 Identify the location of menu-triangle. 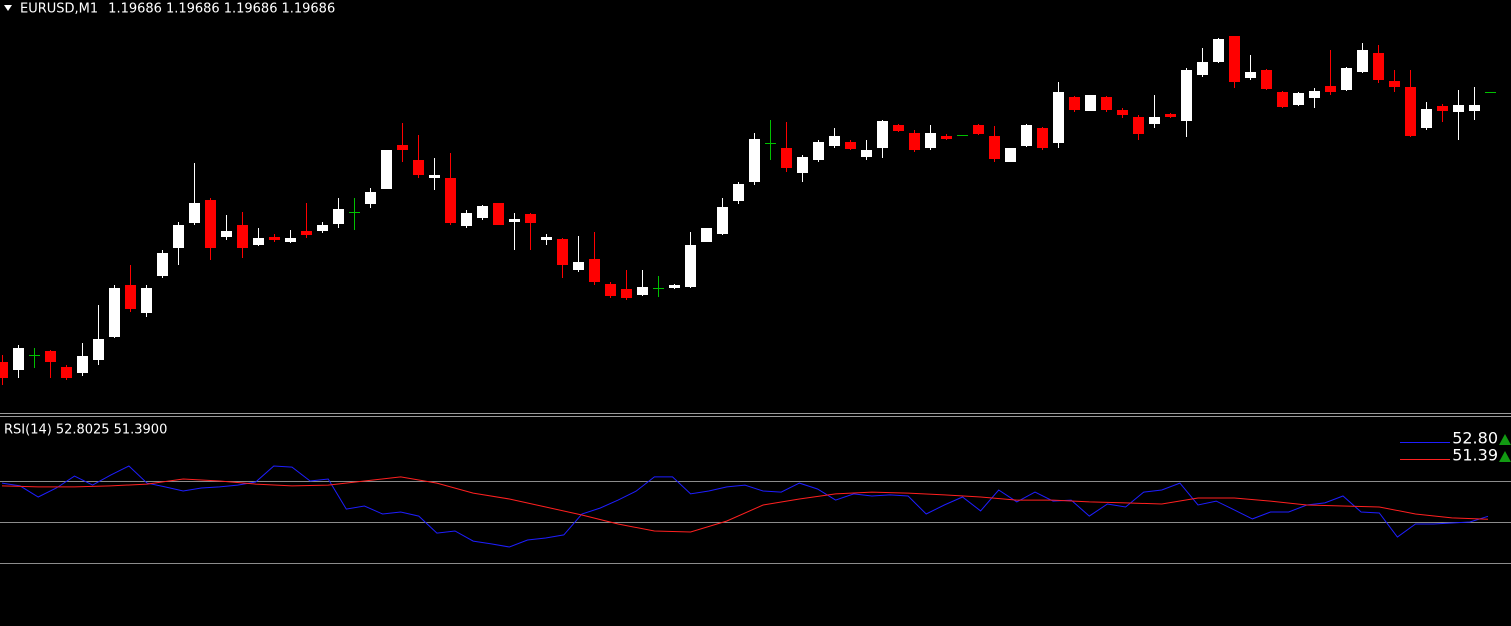
(8, 8).